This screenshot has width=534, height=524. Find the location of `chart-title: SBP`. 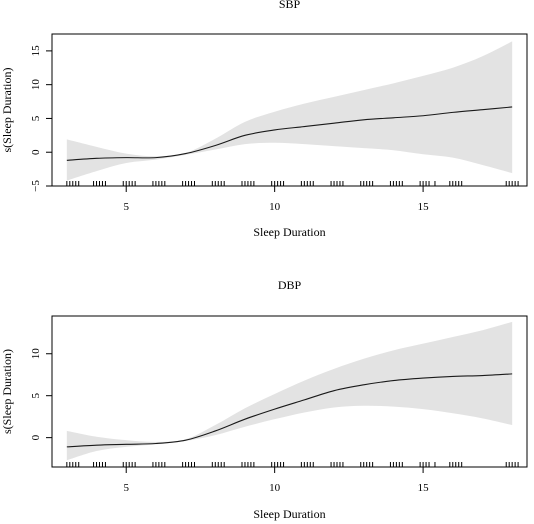

chart-title: SBP is located at coordinates (290, 5).